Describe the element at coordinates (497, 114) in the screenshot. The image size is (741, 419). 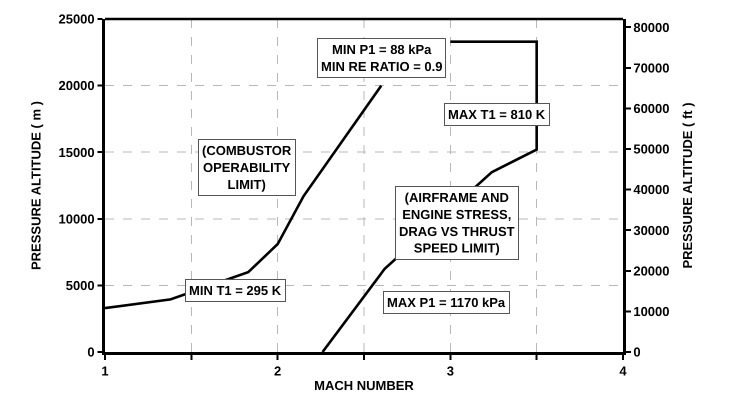
I see `annotation: MAX T1 = 810 K` at that location.